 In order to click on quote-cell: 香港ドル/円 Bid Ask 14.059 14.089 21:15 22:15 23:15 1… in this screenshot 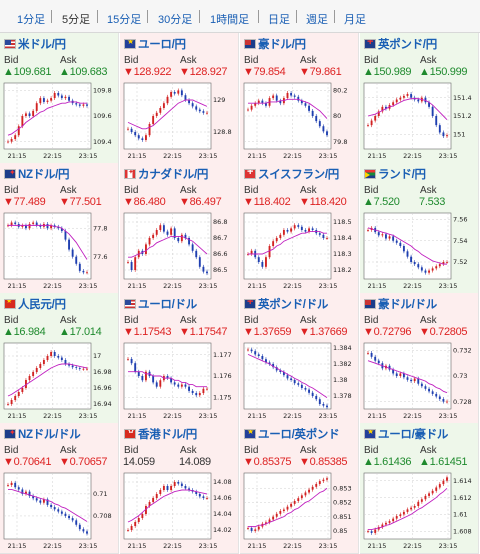, I will do `click(179, 488)`.